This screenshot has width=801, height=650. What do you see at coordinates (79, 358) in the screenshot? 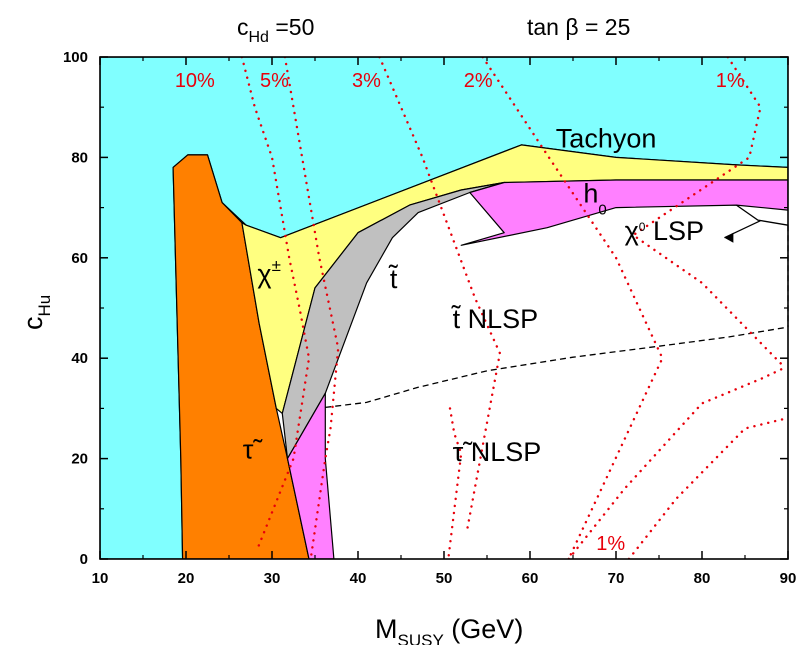
I see `y-tick-label: 40` at bounding box center [79, 358].